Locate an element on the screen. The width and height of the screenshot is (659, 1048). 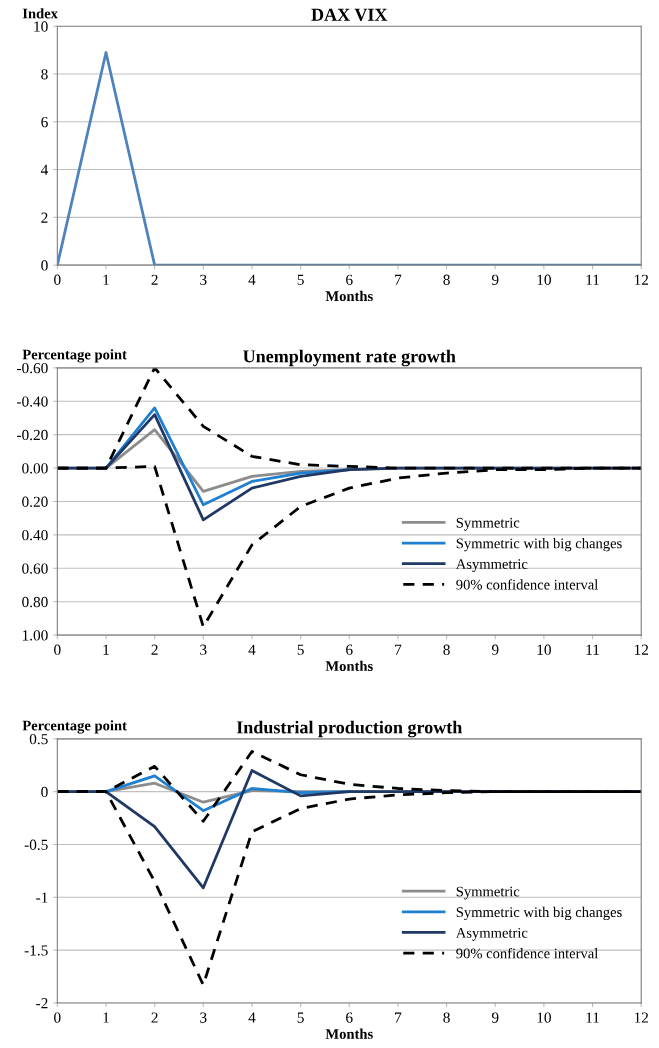
y-tick-label: 1.00 is located at coordinates (35, 635).